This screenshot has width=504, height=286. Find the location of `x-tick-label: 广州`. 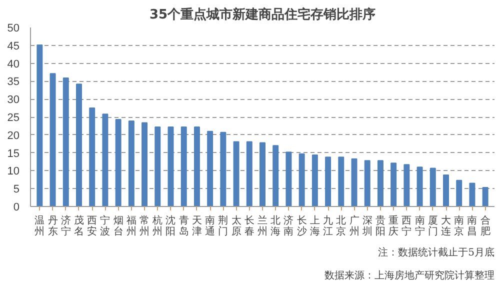

x-tick-label: 广州 is located at coordinates (354, 226).